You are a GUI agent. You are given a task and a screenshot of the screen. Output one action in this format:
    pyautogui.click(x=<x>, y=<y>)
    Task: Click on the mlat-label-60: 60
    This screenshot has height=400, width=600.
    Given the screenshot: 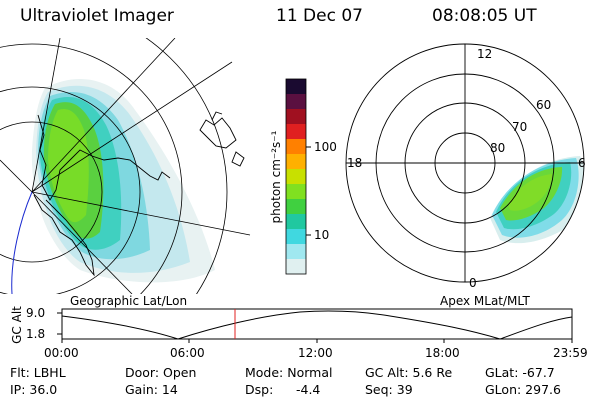 What is the action you would take?
    pyautogui.click(x=544, y=105)
    